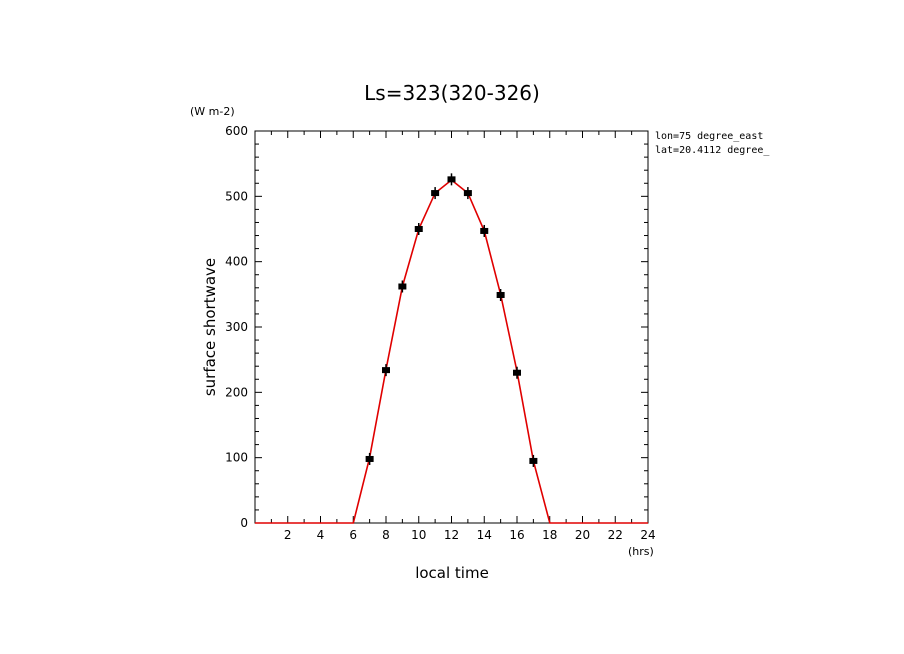  What do you see at coordinates (288, 535) in the screenshot?
I see `x-tick-label: 2` at bounding box center [288, 535].